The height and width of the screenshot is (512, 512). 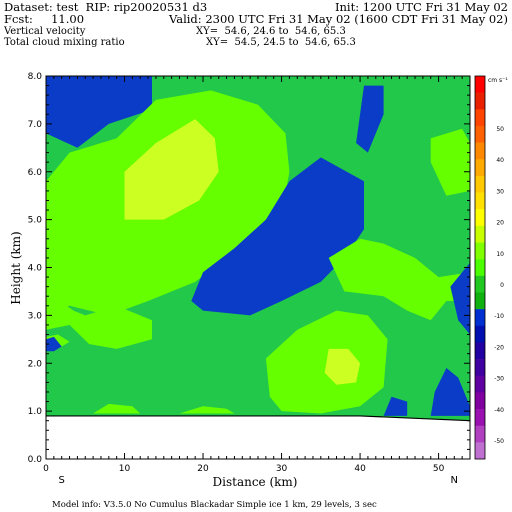 What do you see at coordinates (258, 437) in the screenshot?
I see `terrain-mask` at bounding box center [258, 437].